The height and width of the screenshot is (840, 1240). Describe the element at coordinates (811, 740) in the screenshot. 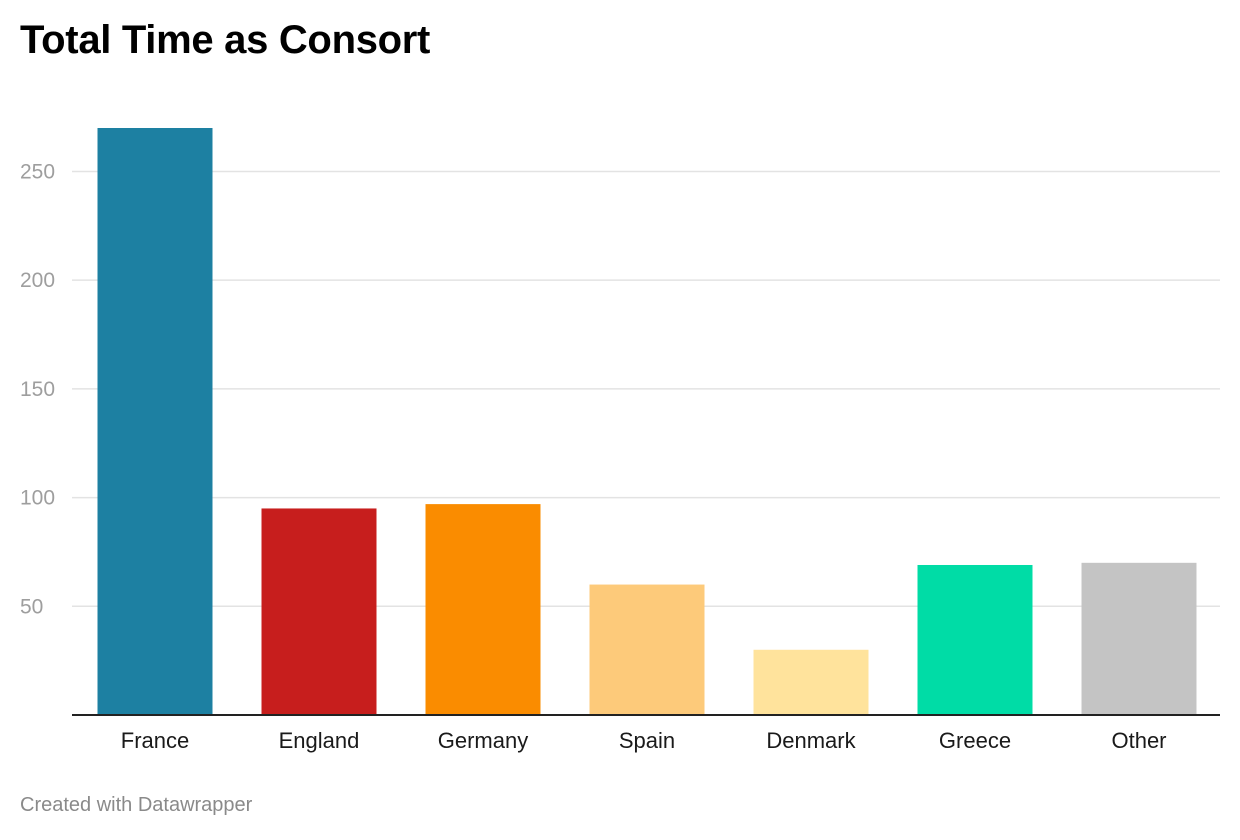

I see `x-tick-label-denmark: Denmark` at that location.